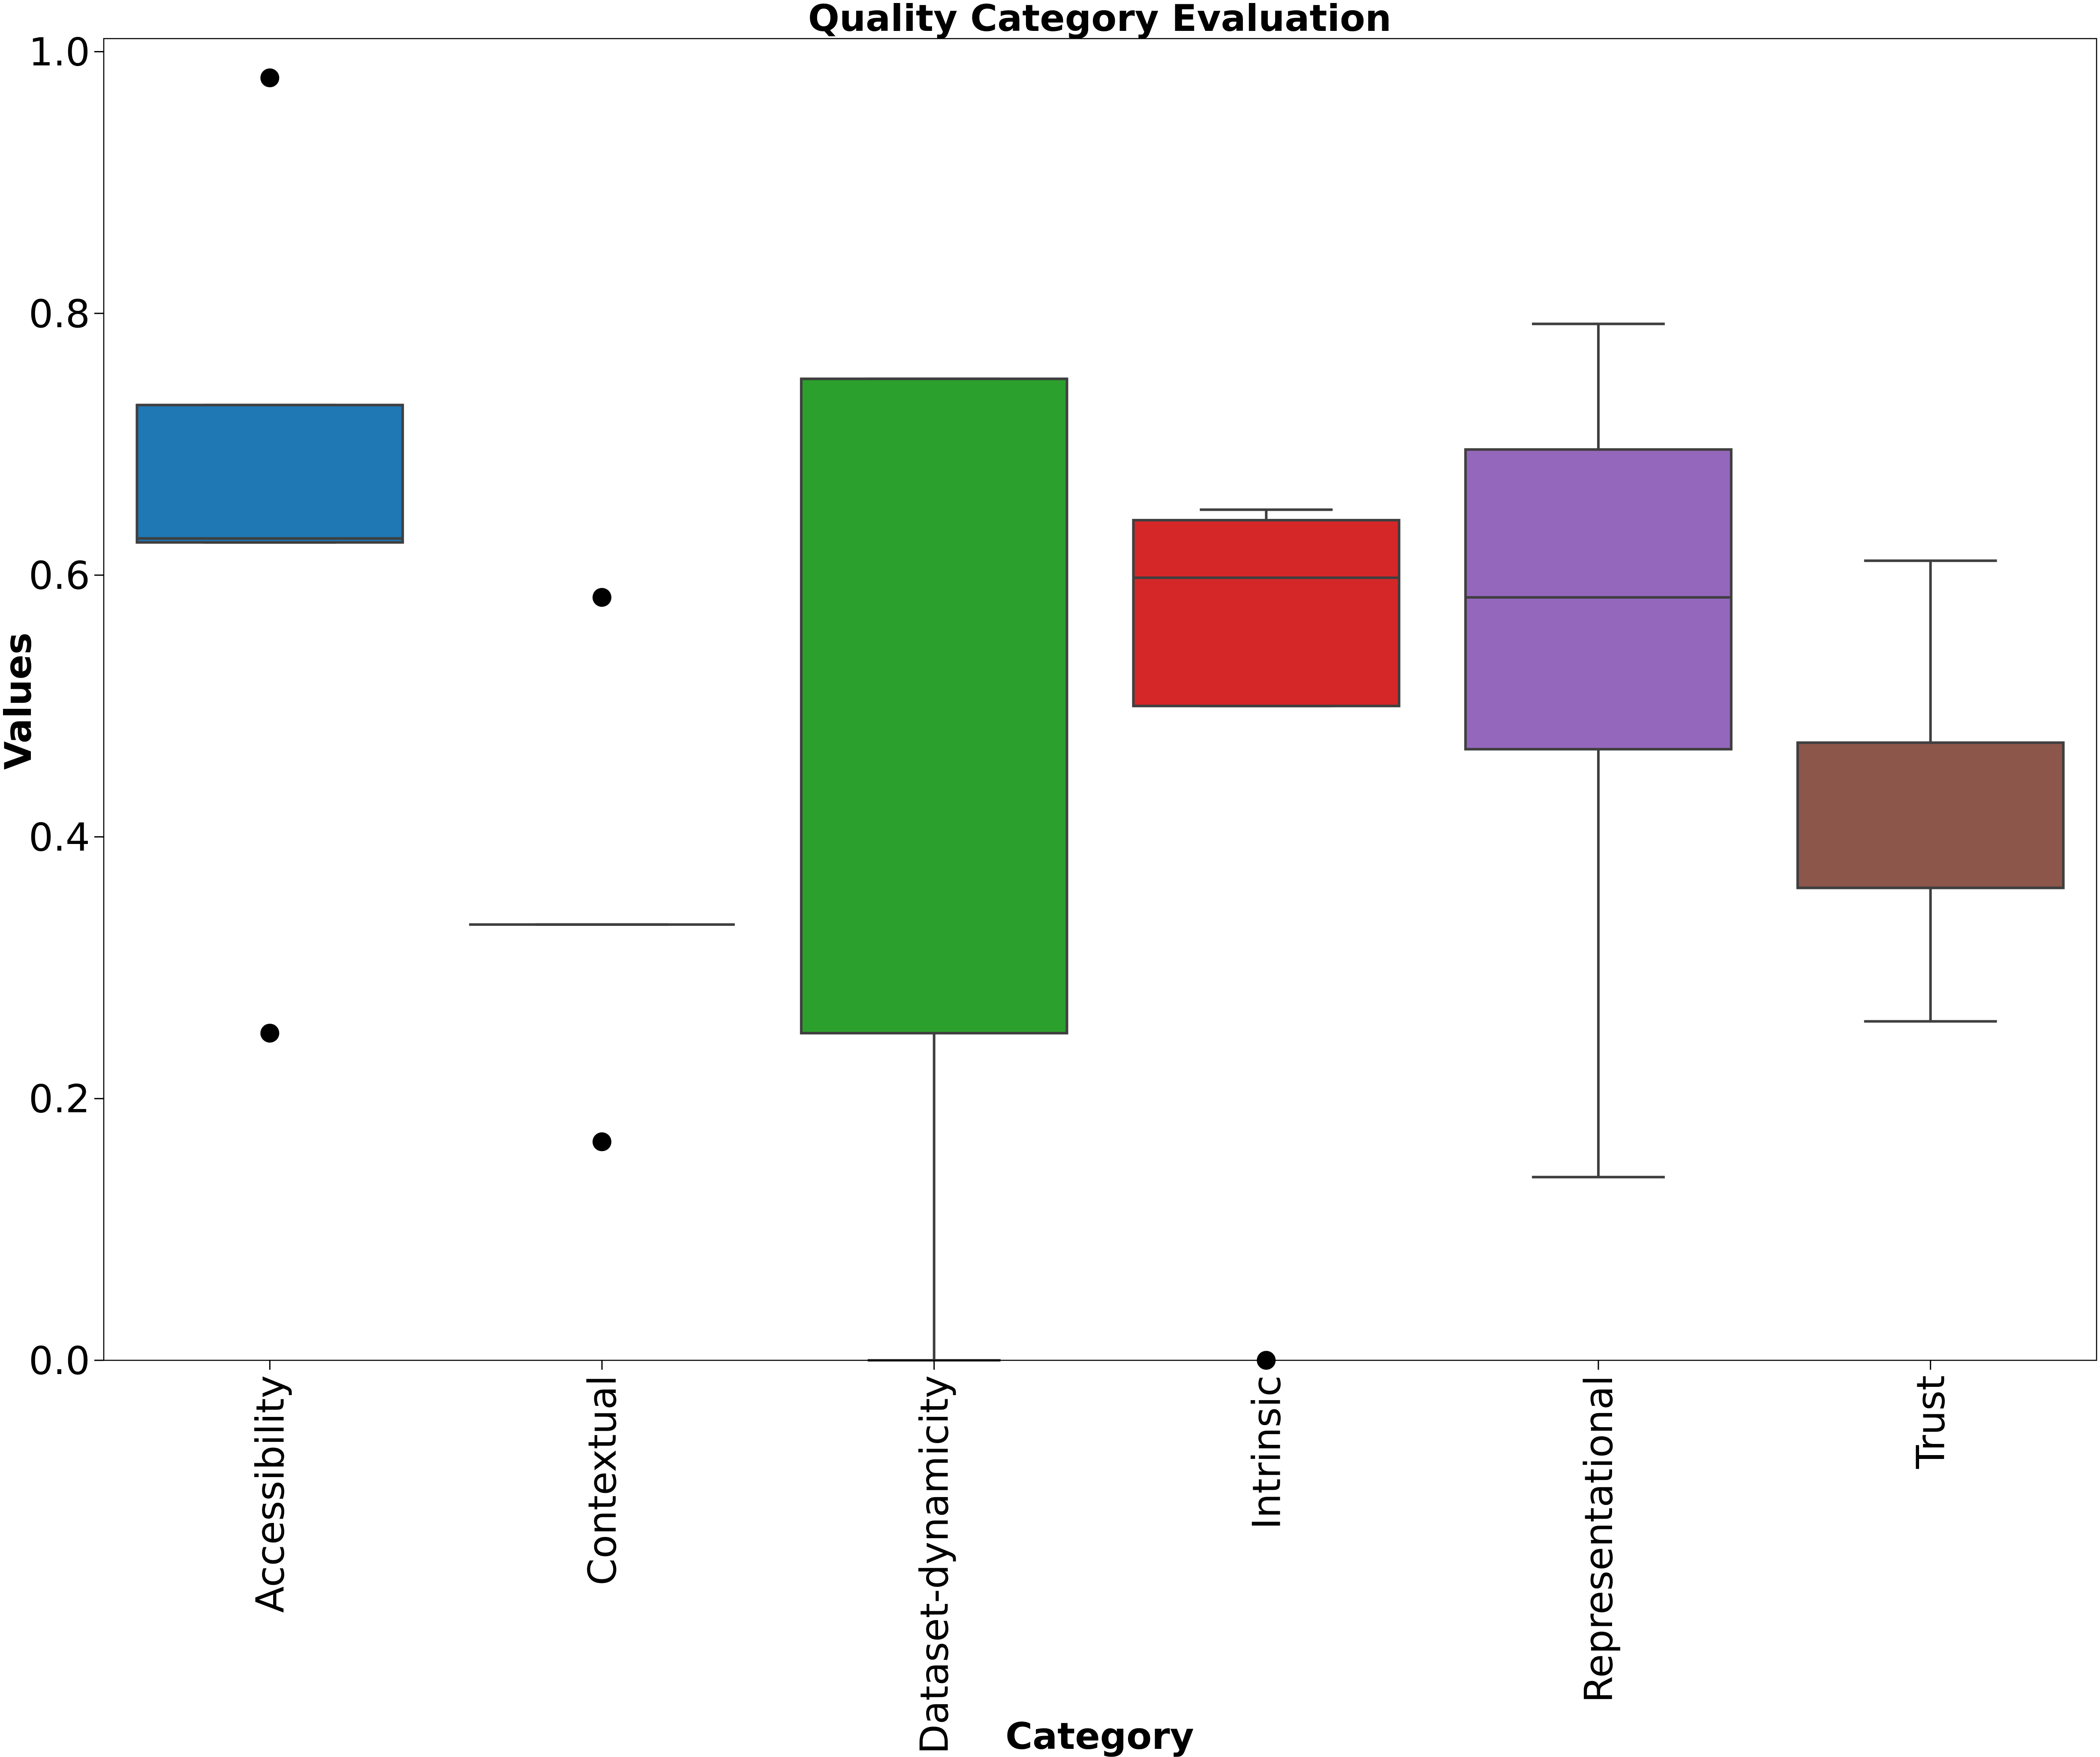  Describe the element at coordinates (269, 555) in the screenshot. I see `box-accessibility` at that location.